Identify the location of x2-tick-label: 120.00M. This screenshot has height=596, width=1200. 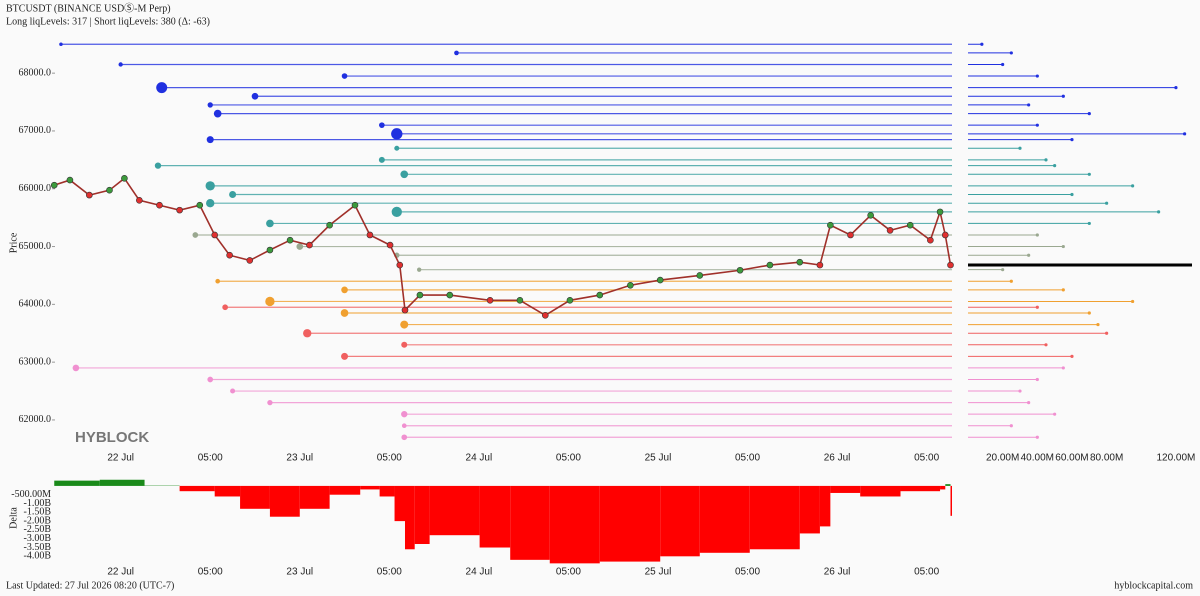
(1175, 458).